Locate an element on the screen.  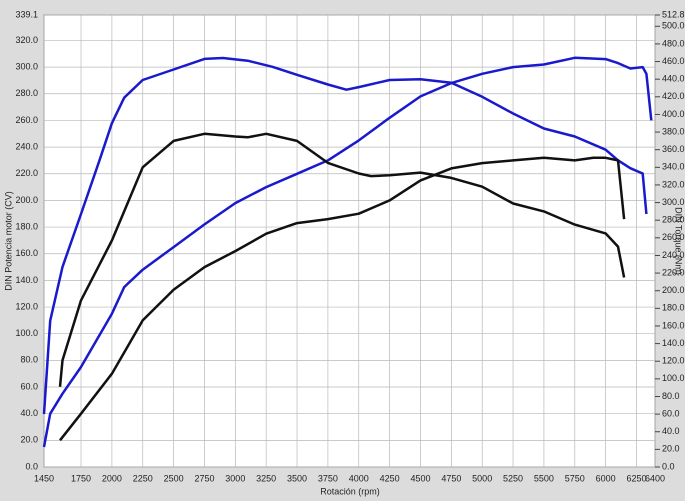
x-axis-label: Rotación (rpm) is located at coordinates (350, 491).